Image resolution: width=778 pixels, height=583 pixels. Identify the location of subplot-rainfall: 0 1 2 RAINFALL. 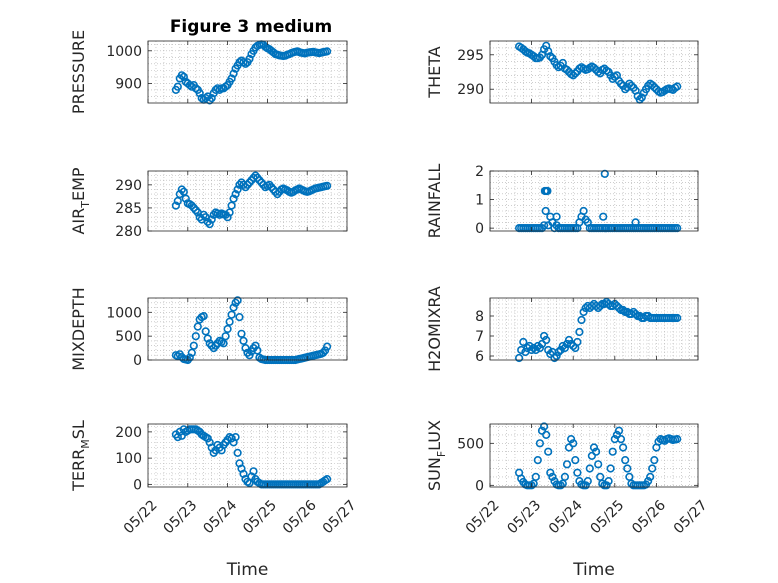
(562, 201).